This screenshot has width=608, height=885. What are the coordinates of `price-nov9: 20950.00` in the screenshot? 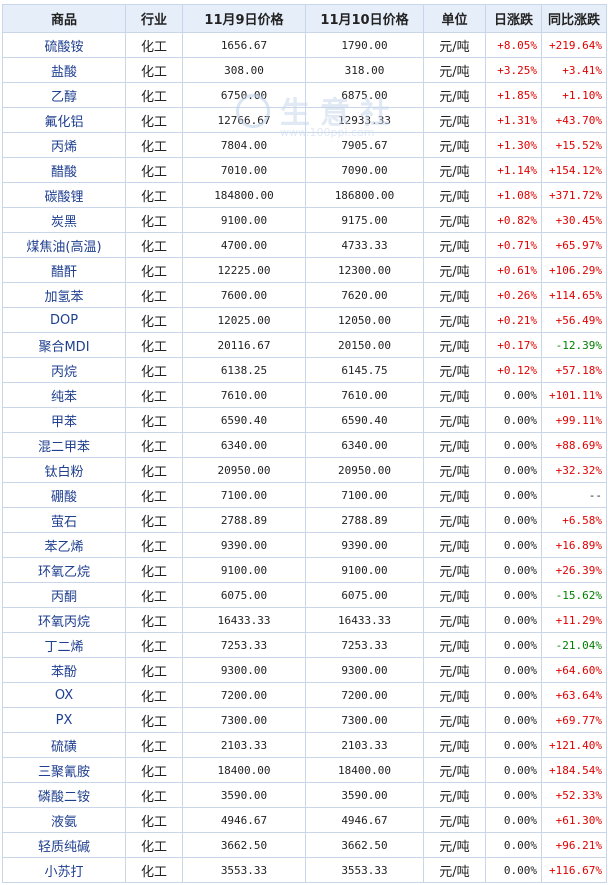 It's located at (244, 470).